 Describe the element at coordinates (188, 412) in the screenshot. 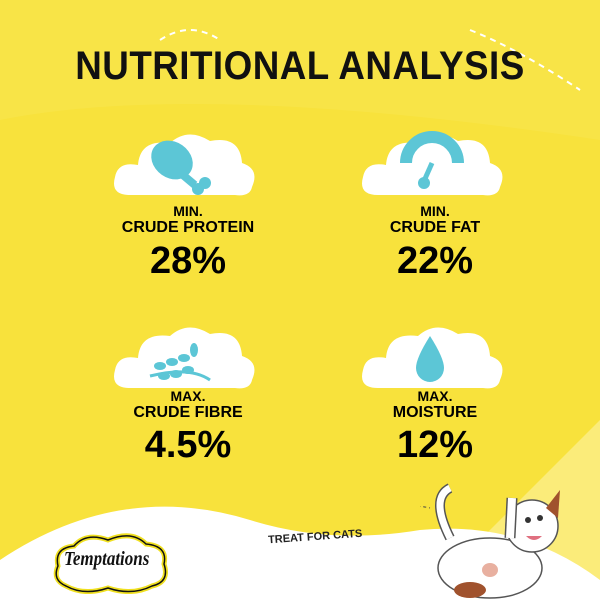

I see `nutrient-name: CRUDE FIBRE` at that location.